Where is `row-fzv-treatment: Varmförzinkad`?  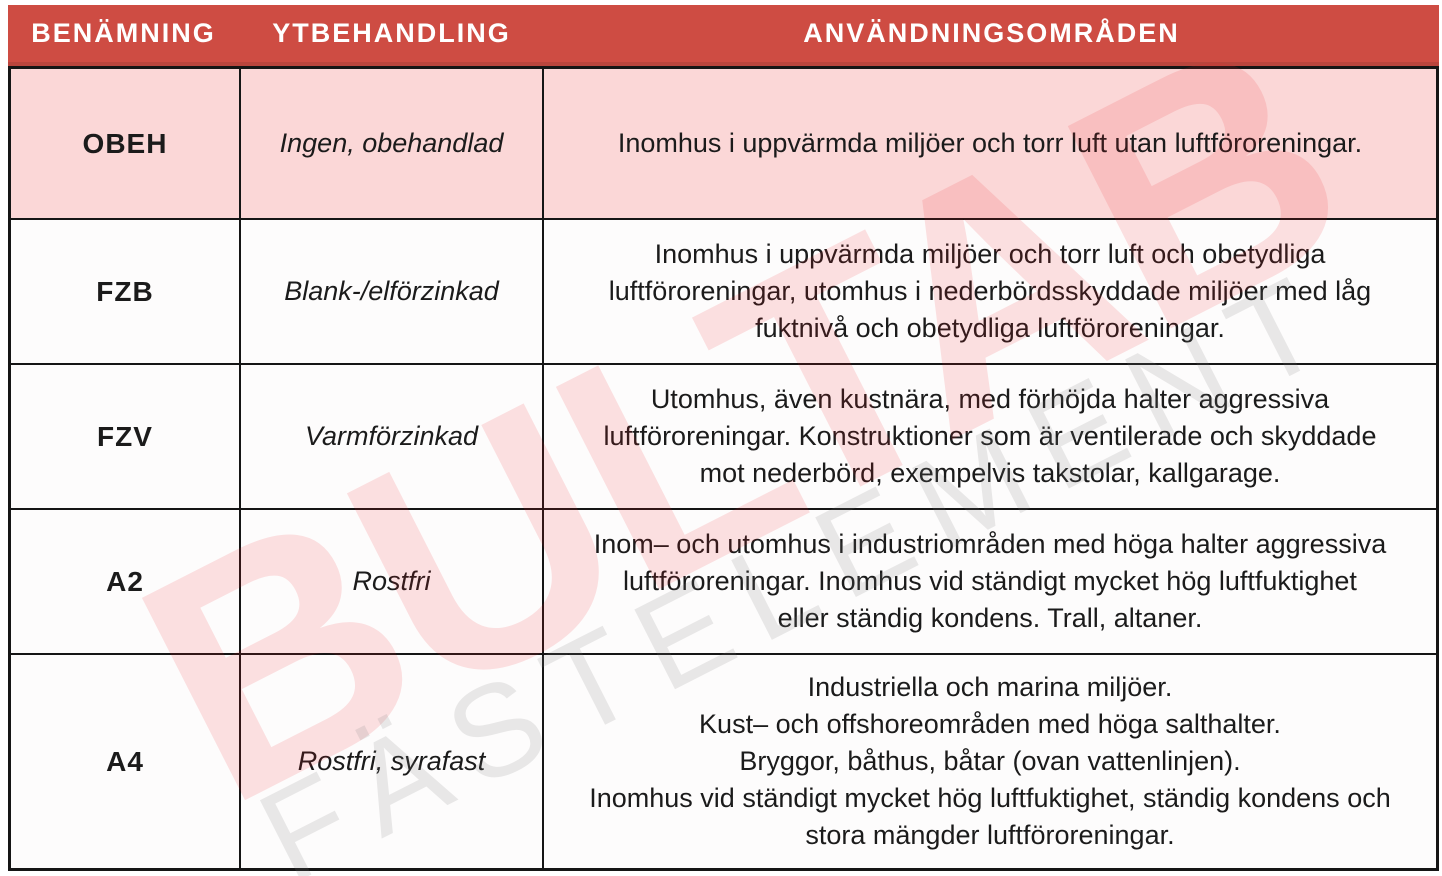
row-fzv-treatment: Varmförzinkad is located at coordinates (391, 436).